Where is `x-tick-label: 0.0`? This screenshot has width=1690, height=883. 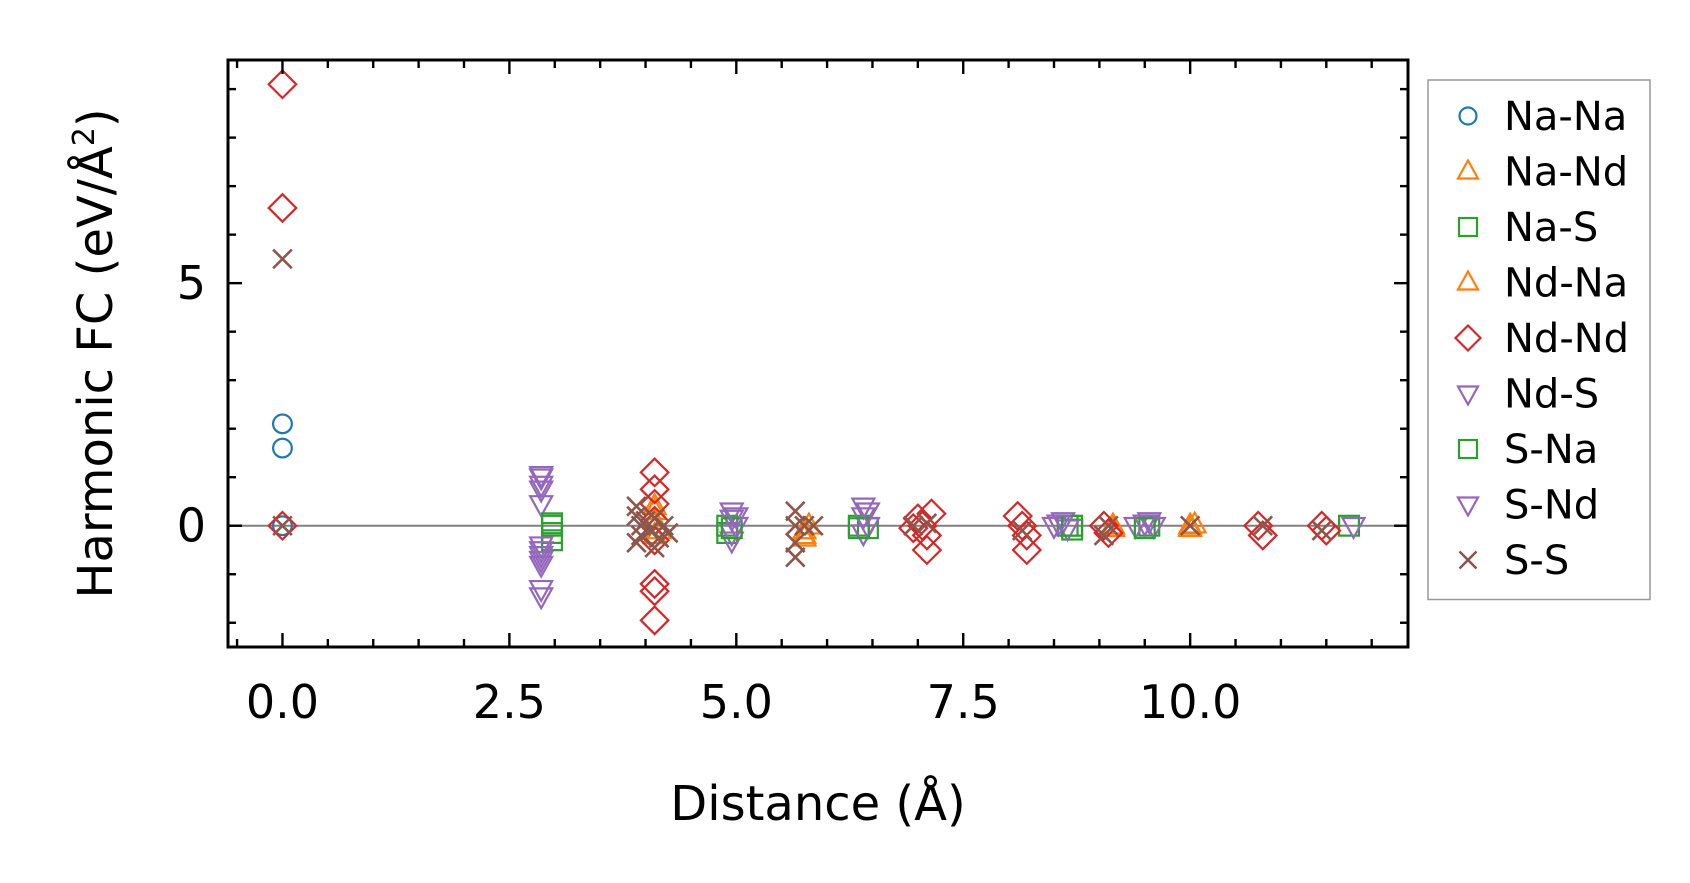
x-tick-label: 0.0 is located at coordinates (282, 702).